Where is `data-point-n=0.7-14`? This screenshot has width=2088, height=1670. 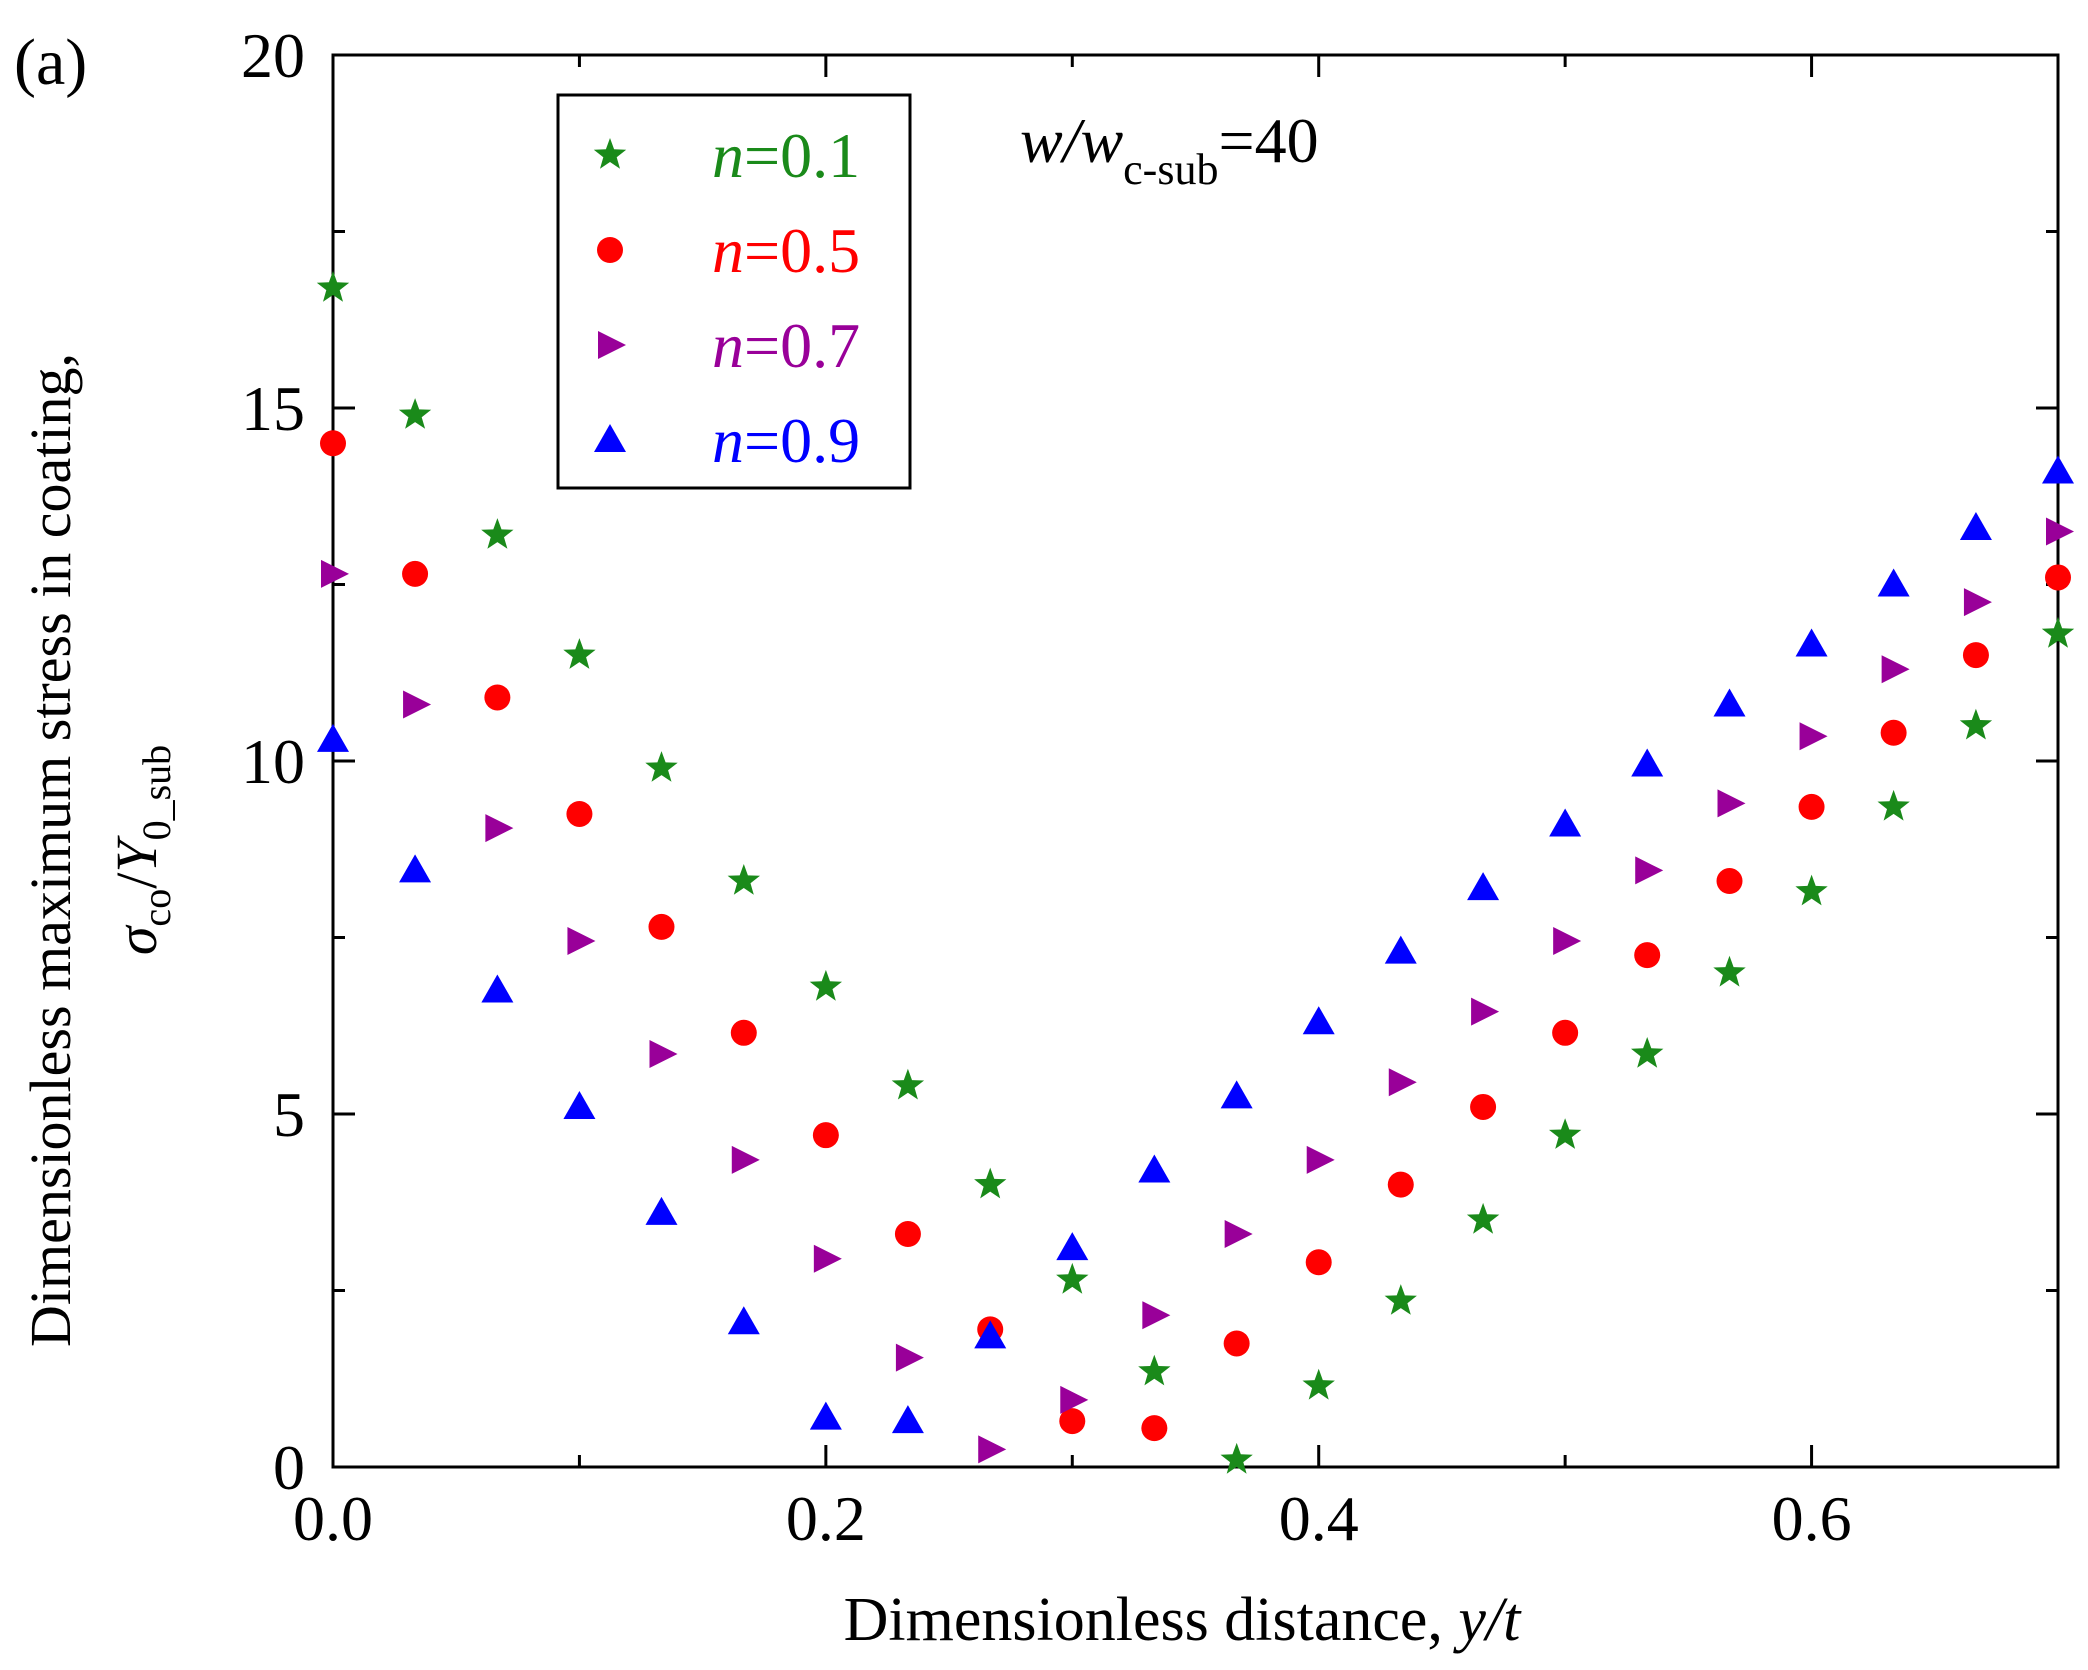 data-point-n=0.7-14 is located at coordinates (1485, 1011).